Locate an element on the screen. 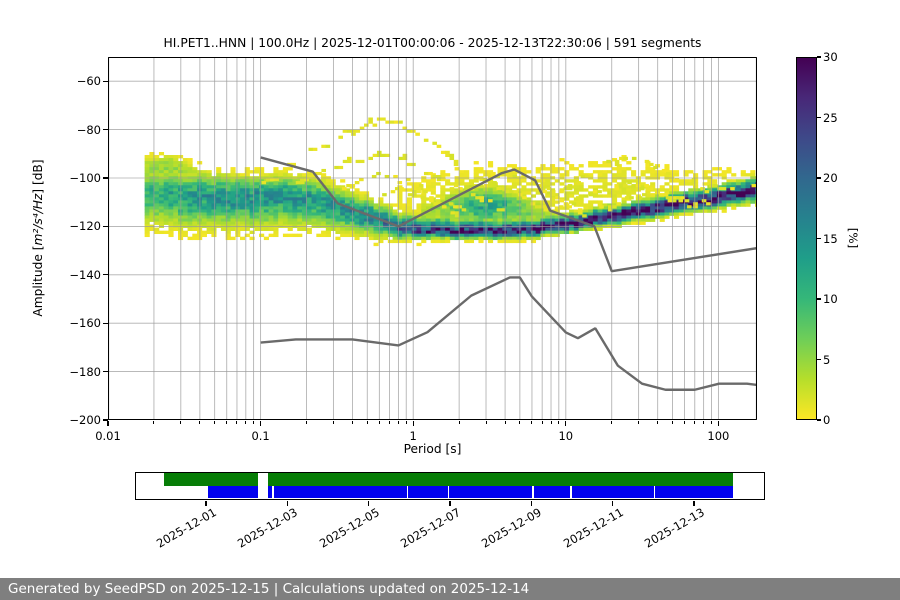 The width and height of the screenshot is (900, 600). x-tick-label: 0.1 is located at coordinates (260, 436).